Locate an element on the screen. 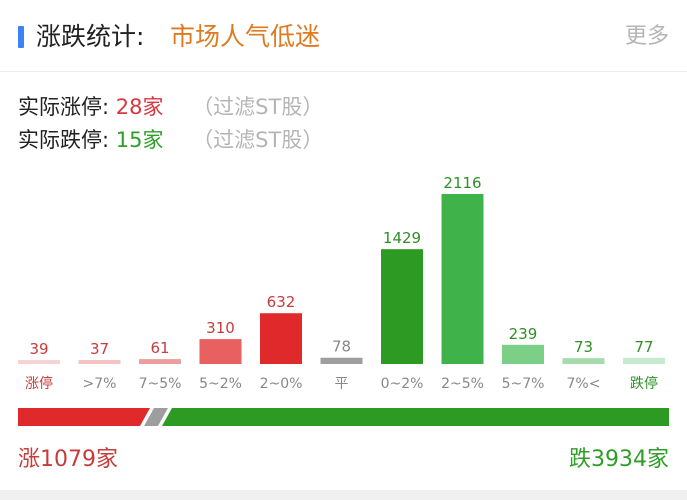 This screenshot has height=500, width=687. limit-down-label: 实际跌停: is located at coordinates (64, 140).